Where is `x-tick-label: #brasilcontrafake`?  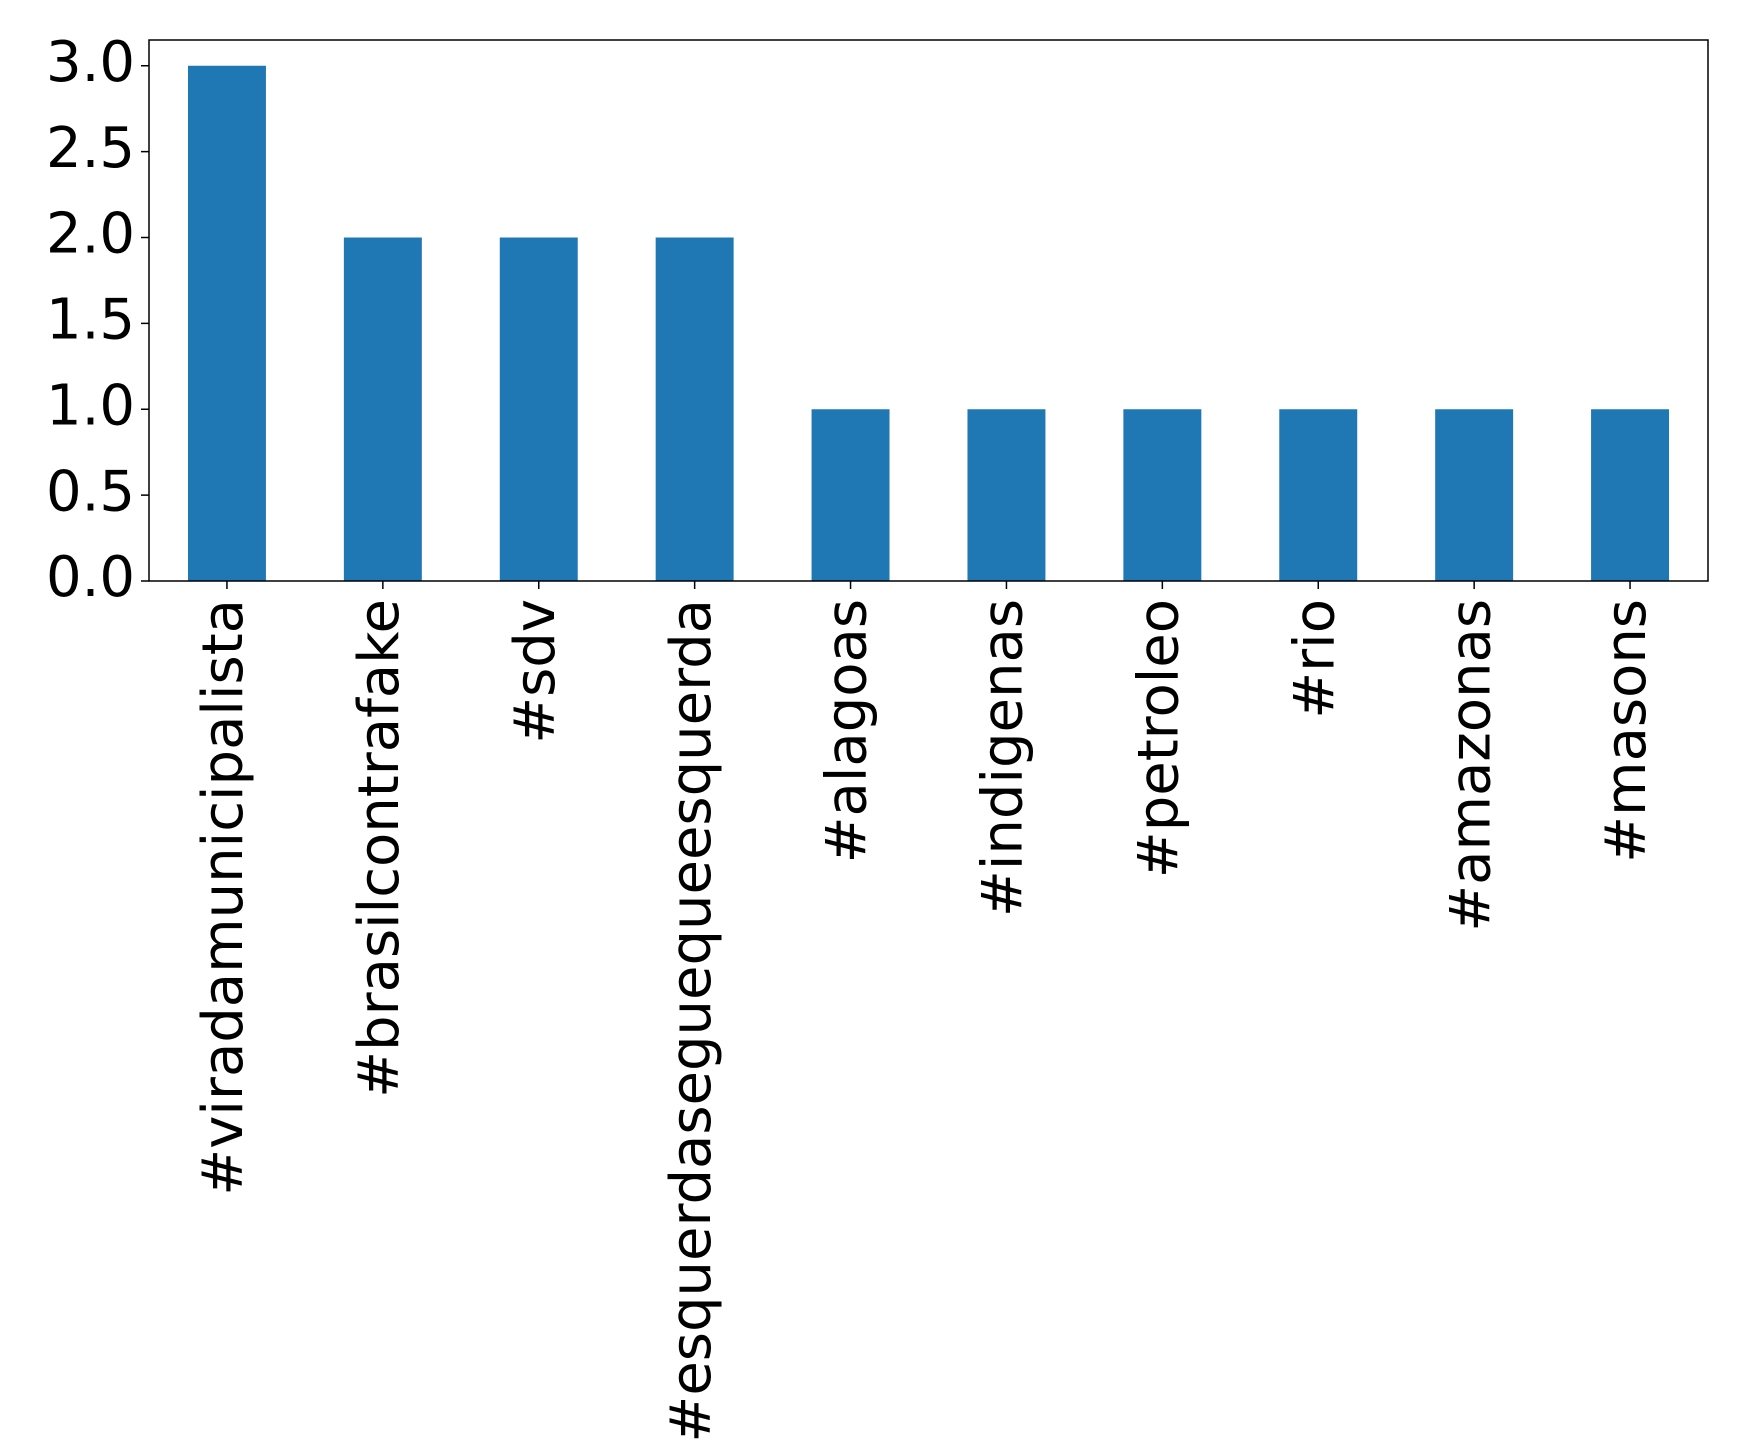
x-tick-label: #brasilcontrafake is located at coordinates (379, 848).